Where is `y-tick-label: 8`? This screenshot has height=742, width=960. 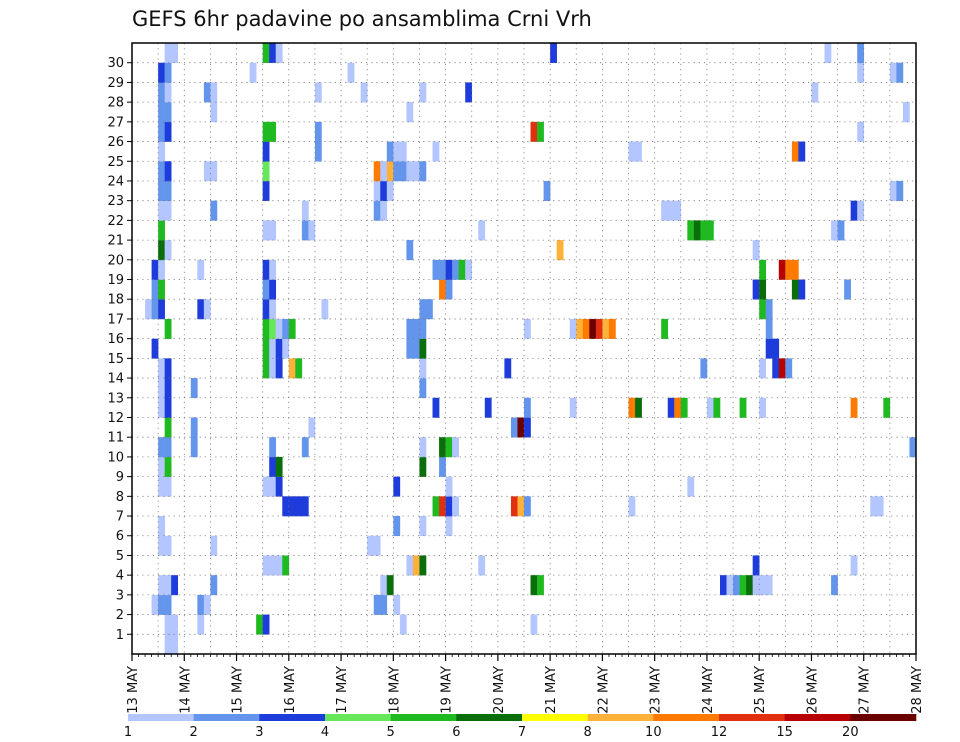
y-tick-label: 8 is located at coordinates (120, 497).